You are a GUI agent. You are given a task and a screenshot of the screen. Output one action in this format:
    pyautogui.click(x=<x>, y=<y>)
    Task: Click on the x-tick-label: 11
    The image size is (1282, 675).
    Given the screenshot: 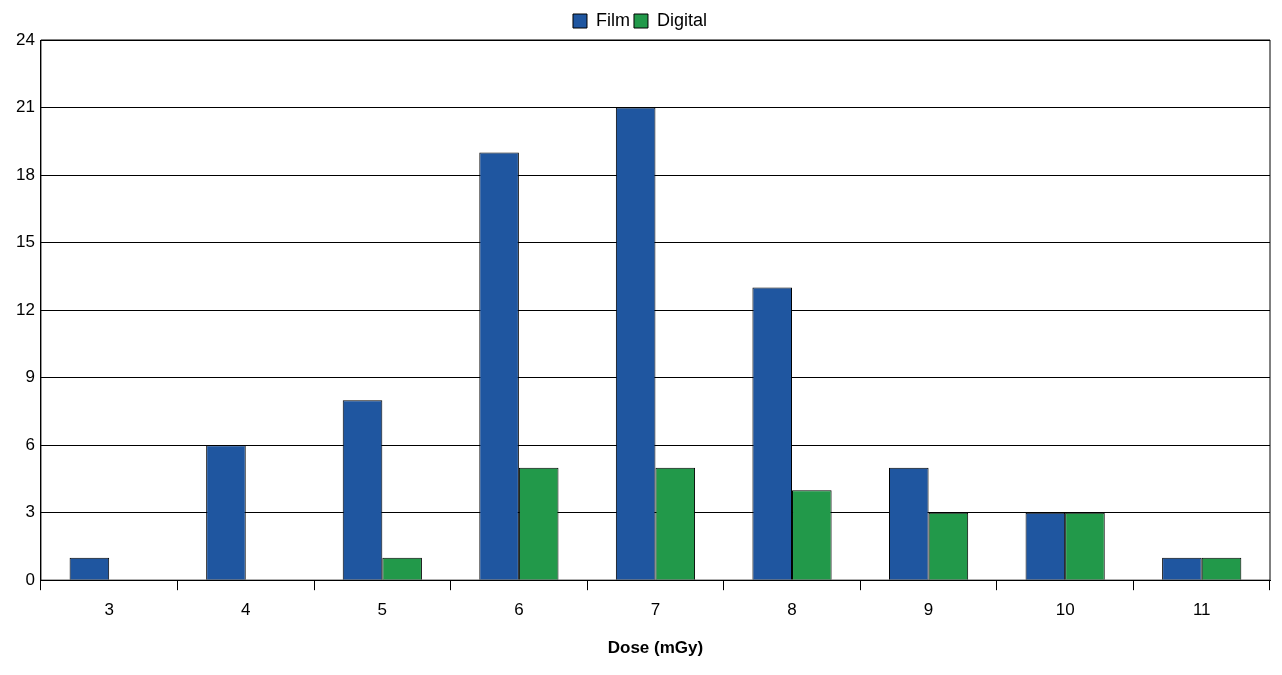 What is the action you would take?
    pyautogui.click(x=1201, y=610)
    